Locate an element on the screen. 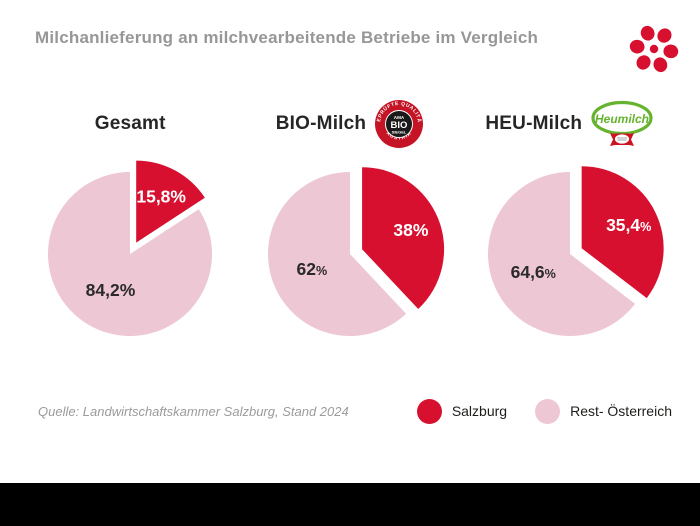 Image resolution: width=700 pixels, height=526 pixels. flower-center-dot is located at coordinates (654, 49).